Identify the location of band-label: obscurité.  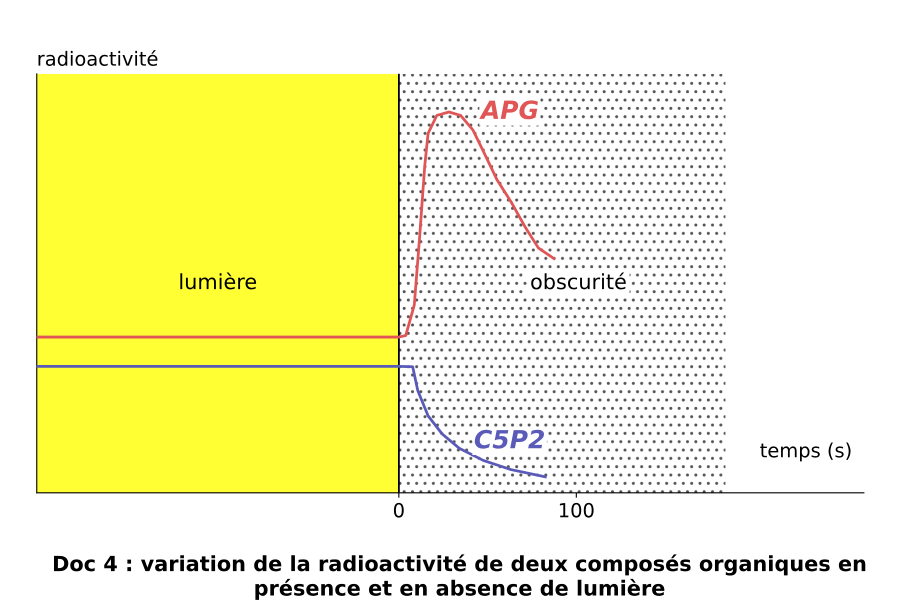
(578, 281).